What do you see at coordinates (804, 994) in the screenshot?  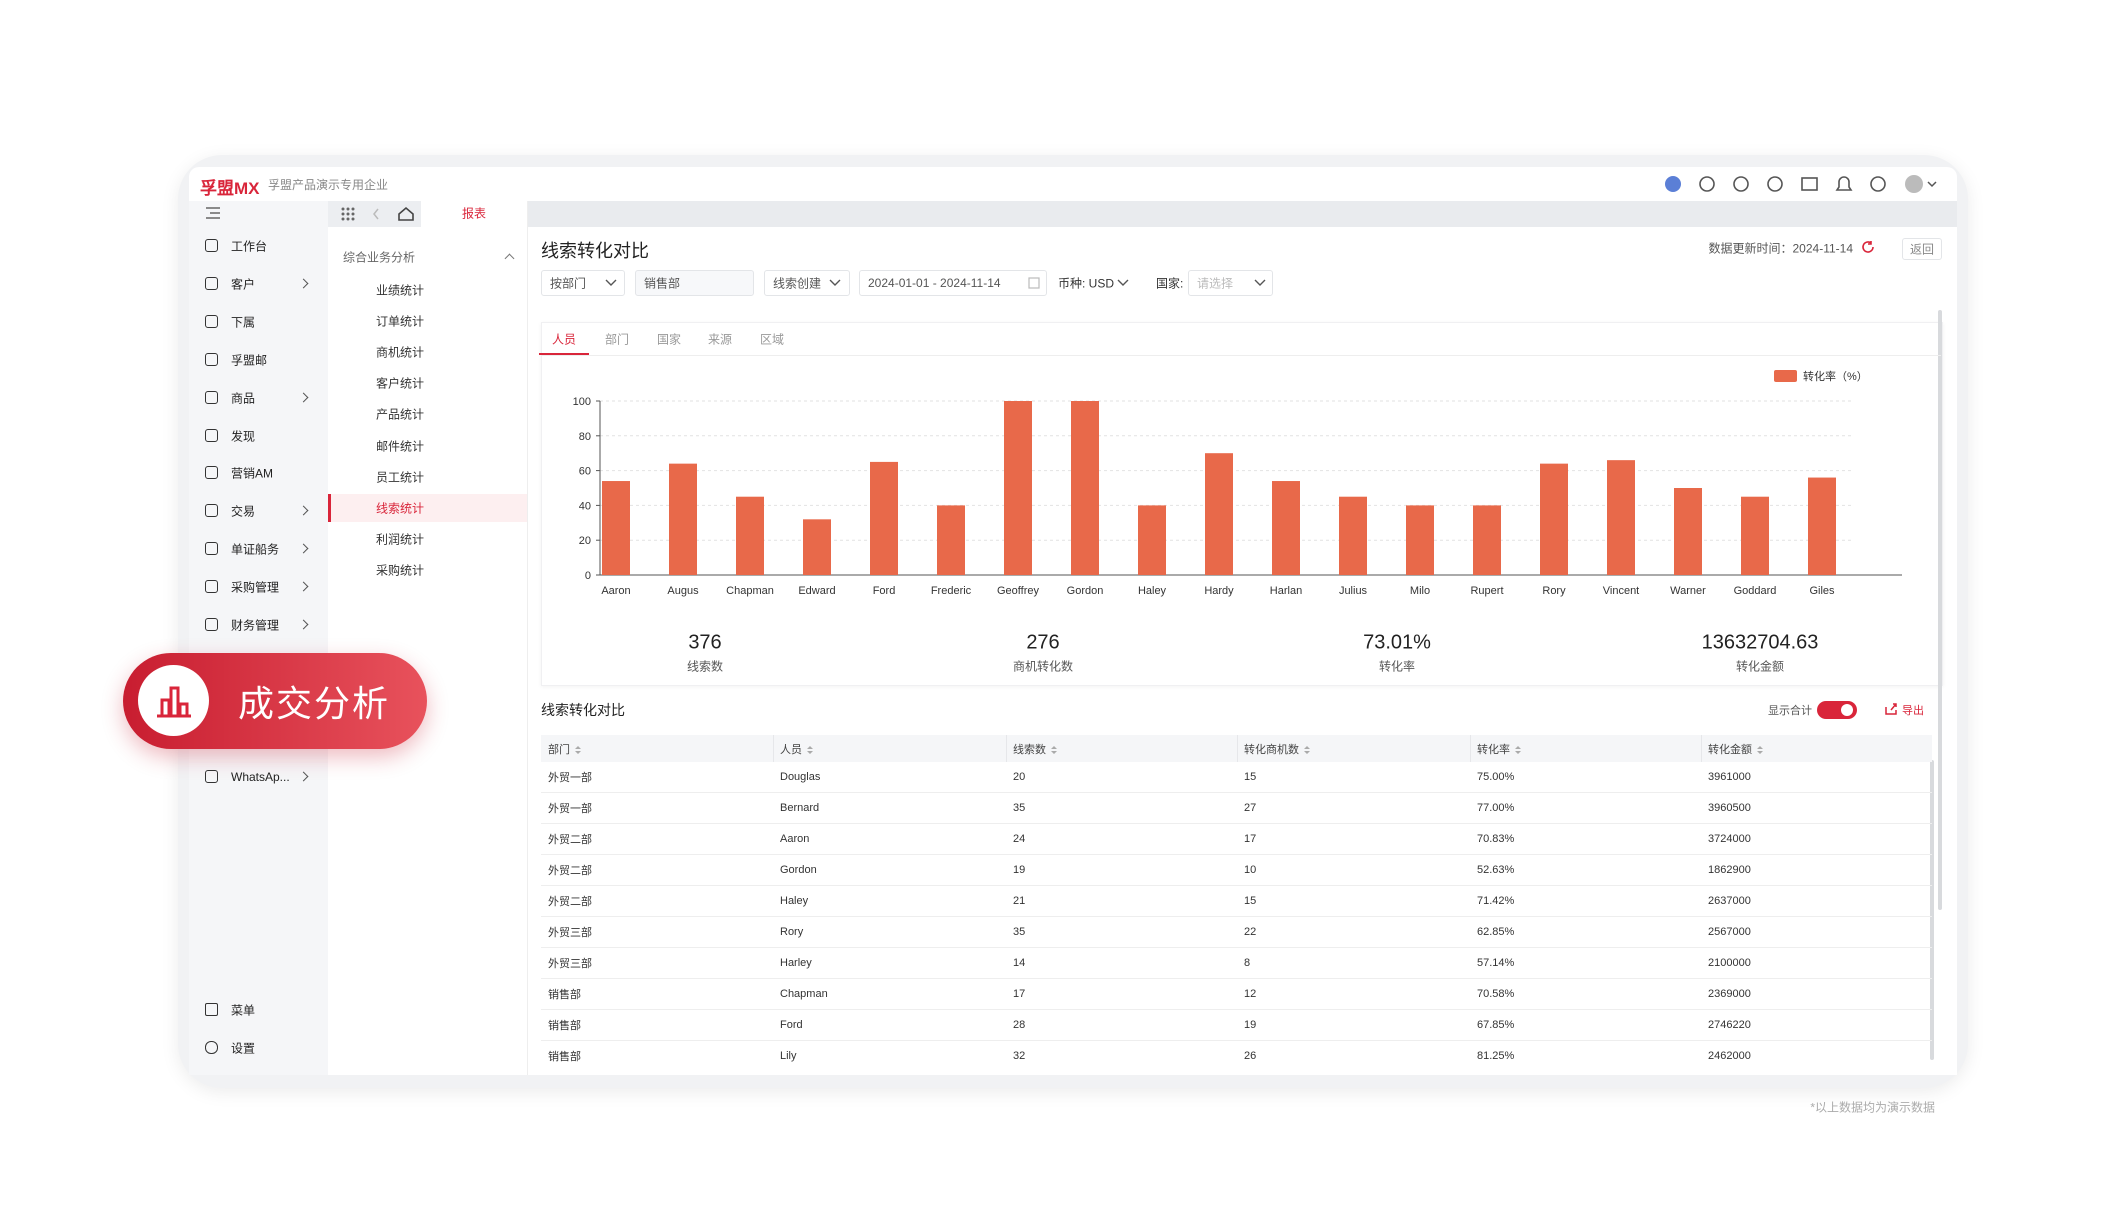 I see `table-cell: Chapman` at bounding box center [804, 994].